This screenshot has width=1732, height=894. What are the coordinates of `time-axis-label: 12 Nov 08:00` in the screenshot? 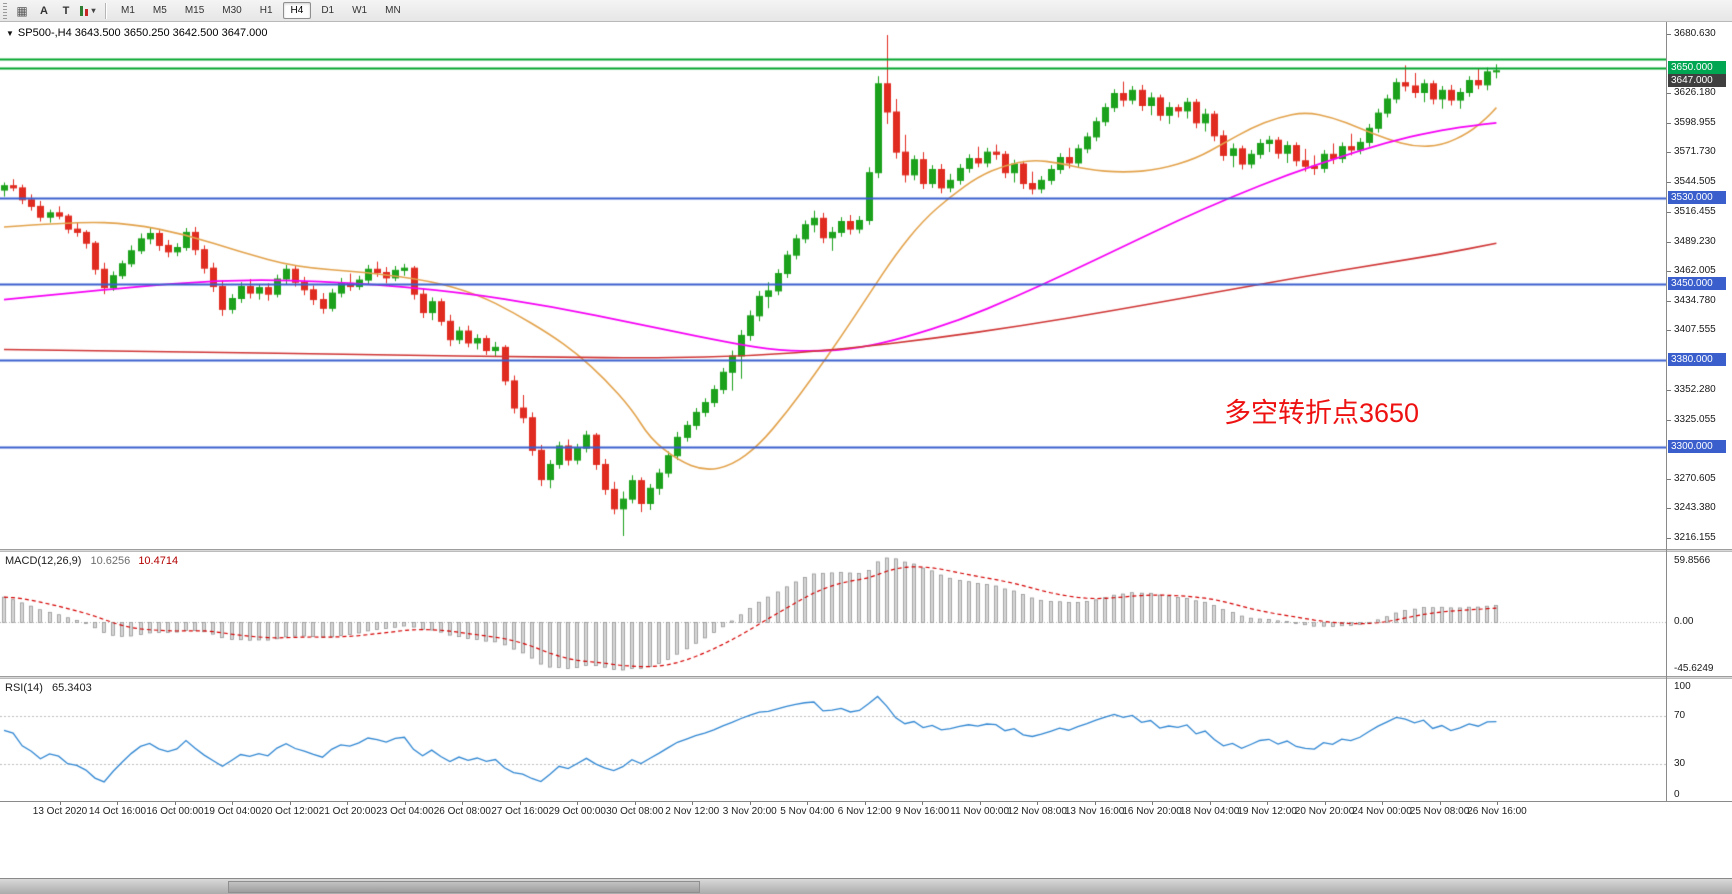 It's located at (1037, 811).